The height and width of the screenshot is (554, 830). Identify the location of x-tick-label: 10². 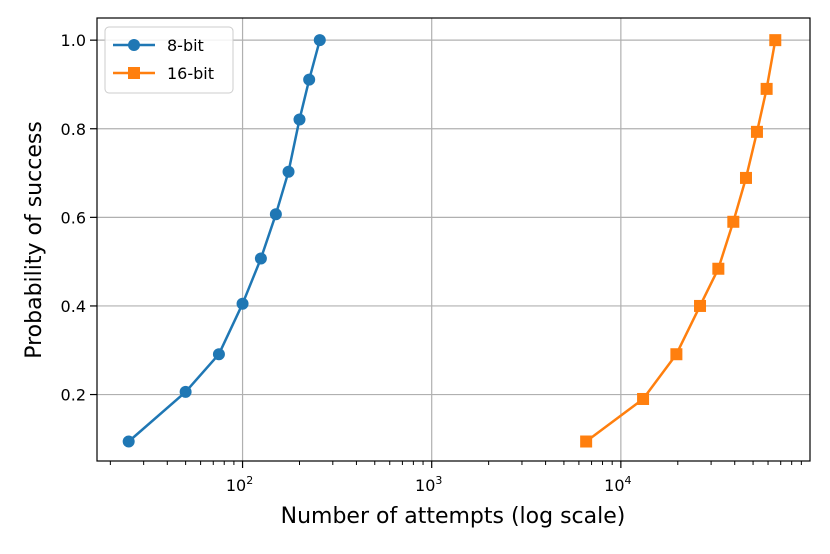
(239, 484).